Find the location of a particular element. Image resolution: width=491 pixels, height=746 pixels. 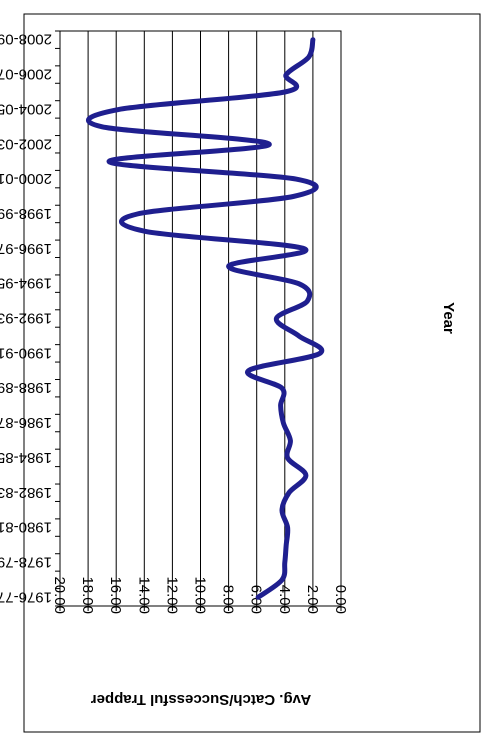

y-tick-label: 10.00 is located at coordinates (200, 595).